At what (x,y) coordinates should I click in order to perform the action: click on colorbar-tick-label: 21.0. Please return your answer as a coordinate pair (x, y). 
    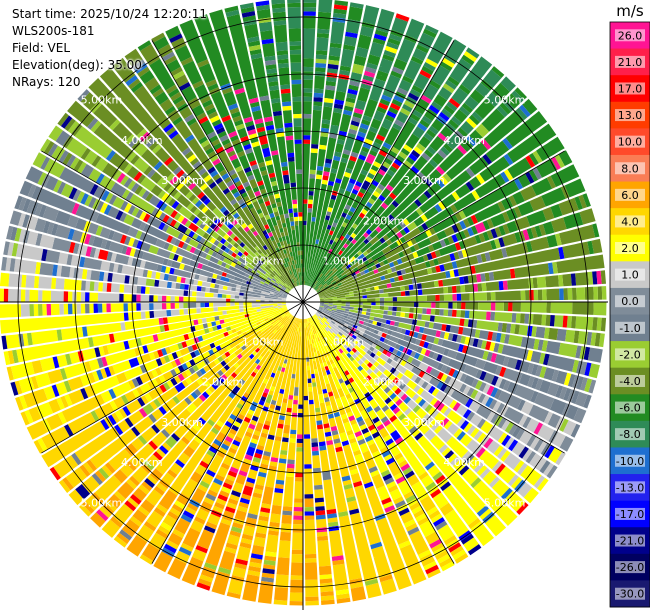
    Looking at the image, I should click on (630, 62).